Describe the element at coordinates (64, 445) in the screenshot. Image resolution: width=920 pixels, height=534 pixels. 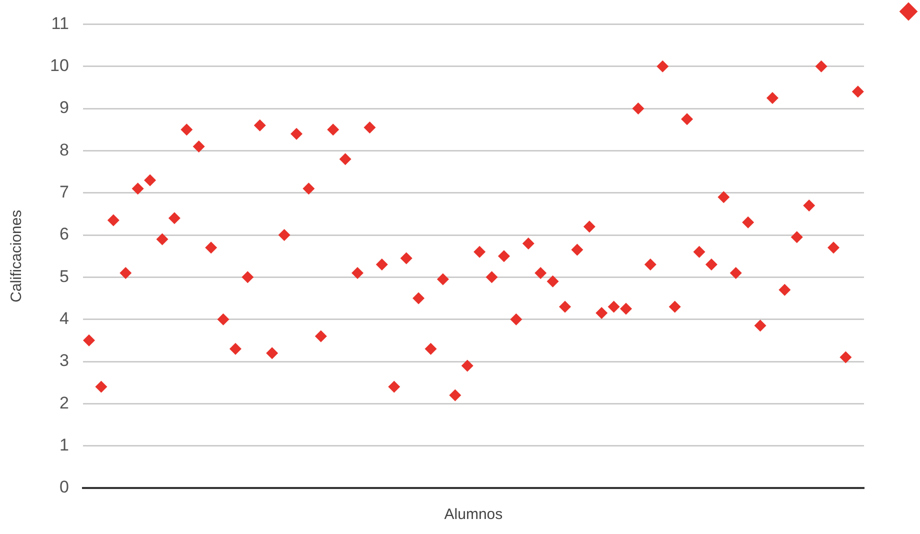
I see `y-tick-label: 1` at that location.